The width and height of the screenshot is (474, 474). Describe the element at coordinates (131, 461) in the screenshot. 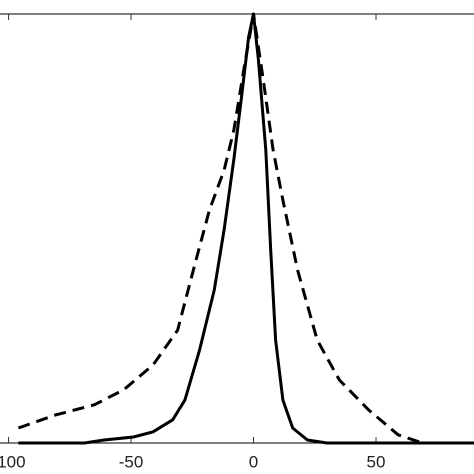

I see `x-tick-label: -50` at that location.